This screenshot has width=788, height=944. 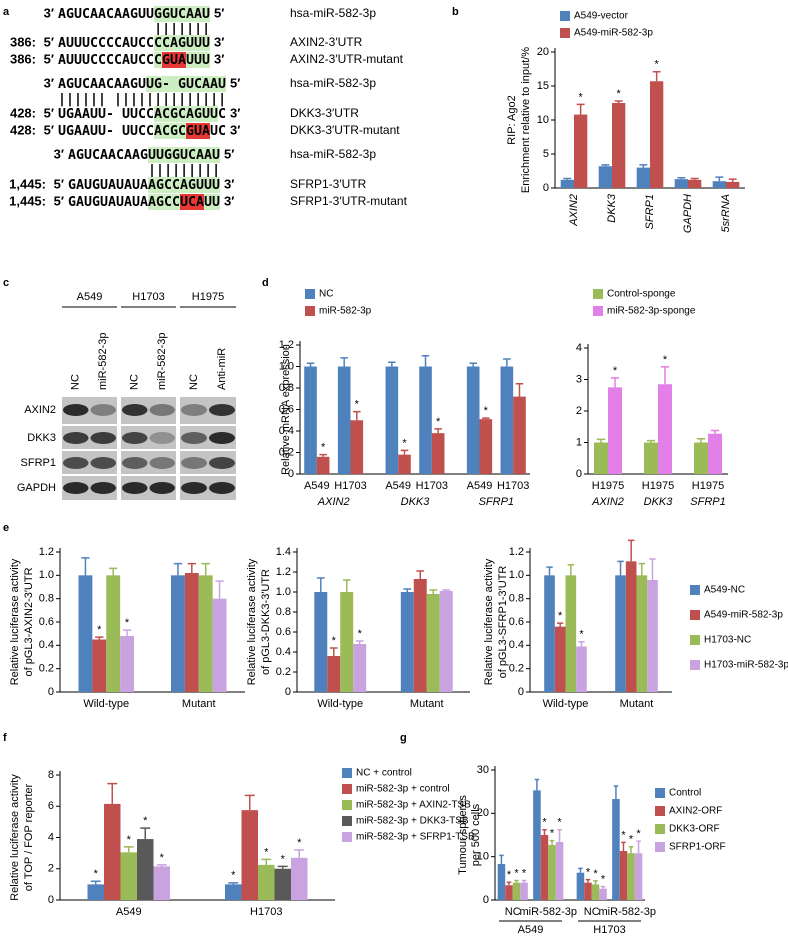 I want to click on legend-label: DKK3-ORF, so click(x=694, y=829).